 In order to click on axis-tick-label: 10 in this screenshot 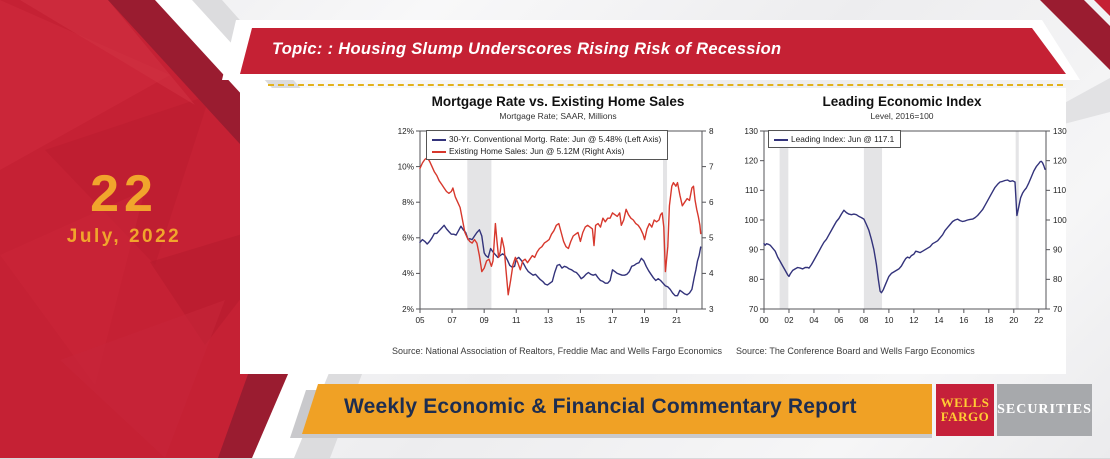, I will do `click(889, 320)`.